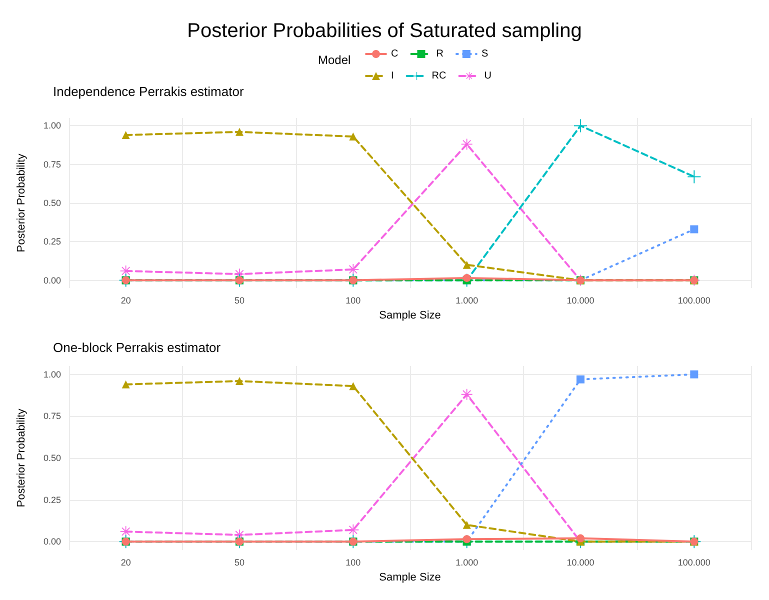 Image resolution: width=769 pixels, height=600 pixels. I want to click on legend-label: RC, so click(439, 76).